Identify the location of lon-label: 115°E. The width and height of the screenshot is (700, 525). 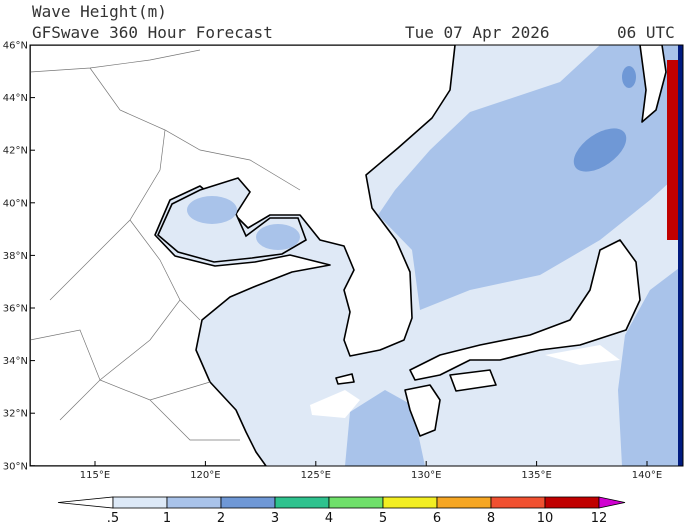
(95, 475).